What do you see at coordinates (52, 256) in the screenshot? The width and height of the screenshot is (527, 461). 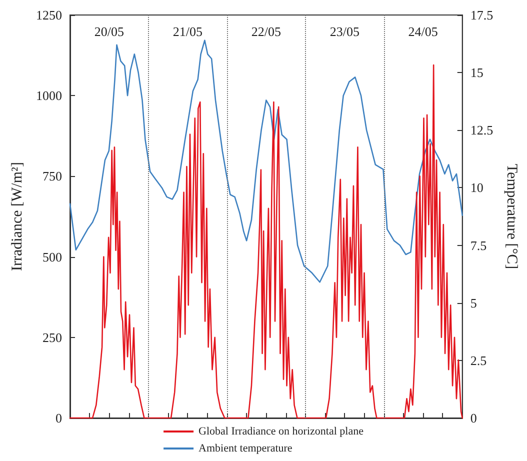 I see `y-tick-label: 500` at bounding box center [52, 256].